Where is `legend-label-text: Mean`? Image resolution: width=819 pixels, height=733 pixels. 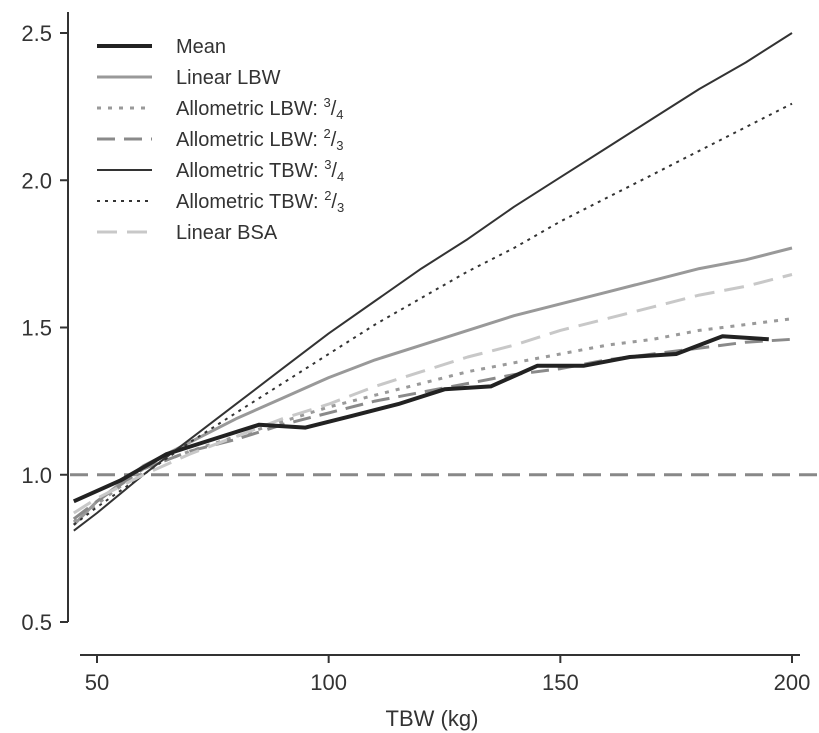
legend-label-text: Mean is located at coordinates (201, 47).